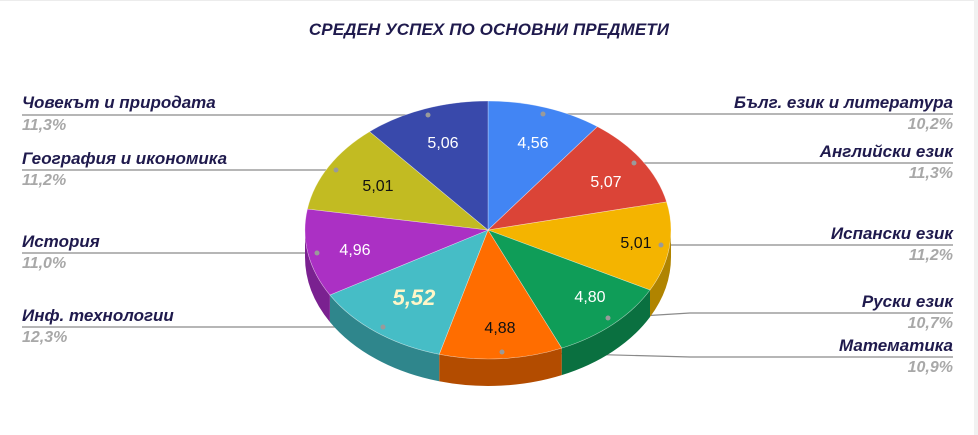  Describe the element at coordinates (429, 165) in the screenshot. I see `slice-nature` at that location.